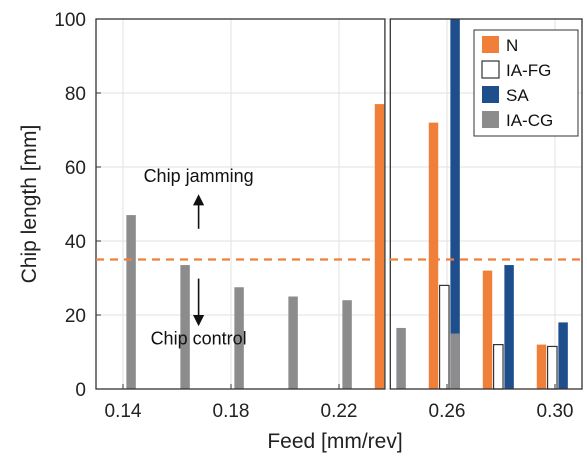 This screenshot has width=587, height=457. Describe the element at coordinates (80, 390) in the screenshot. I see `y-tick-label-0: 0` at that location.